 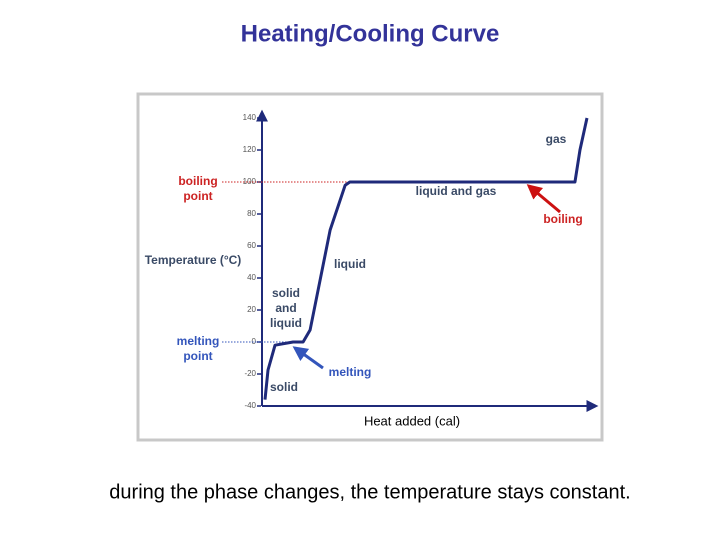 I want to click on annotation: melting, so click(x=350, y=372).